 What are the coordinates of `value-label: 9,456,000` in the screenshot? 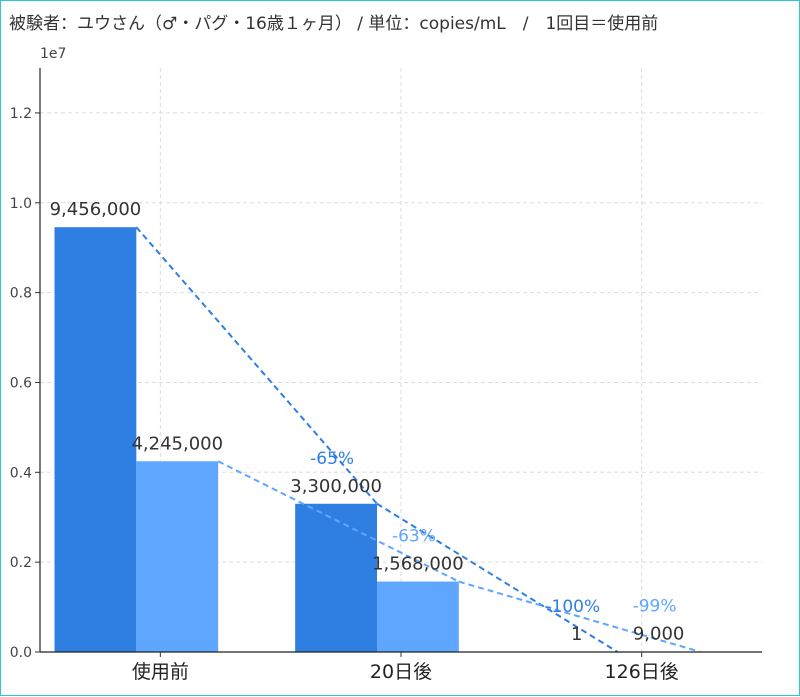 It's located at (96, 209).